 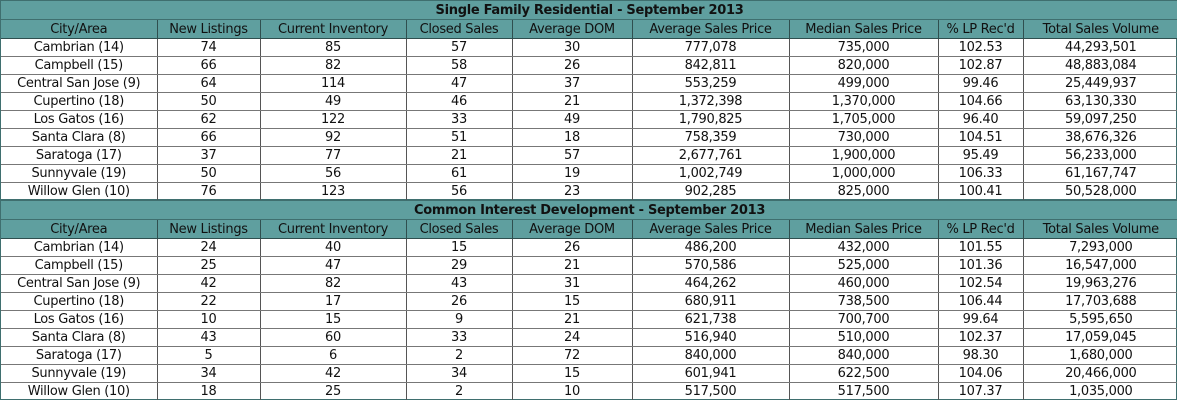 What do you see at coordinates (459, 119) in the screenshot?
I see `value-cell: 33` at bounding box center [459, 119].